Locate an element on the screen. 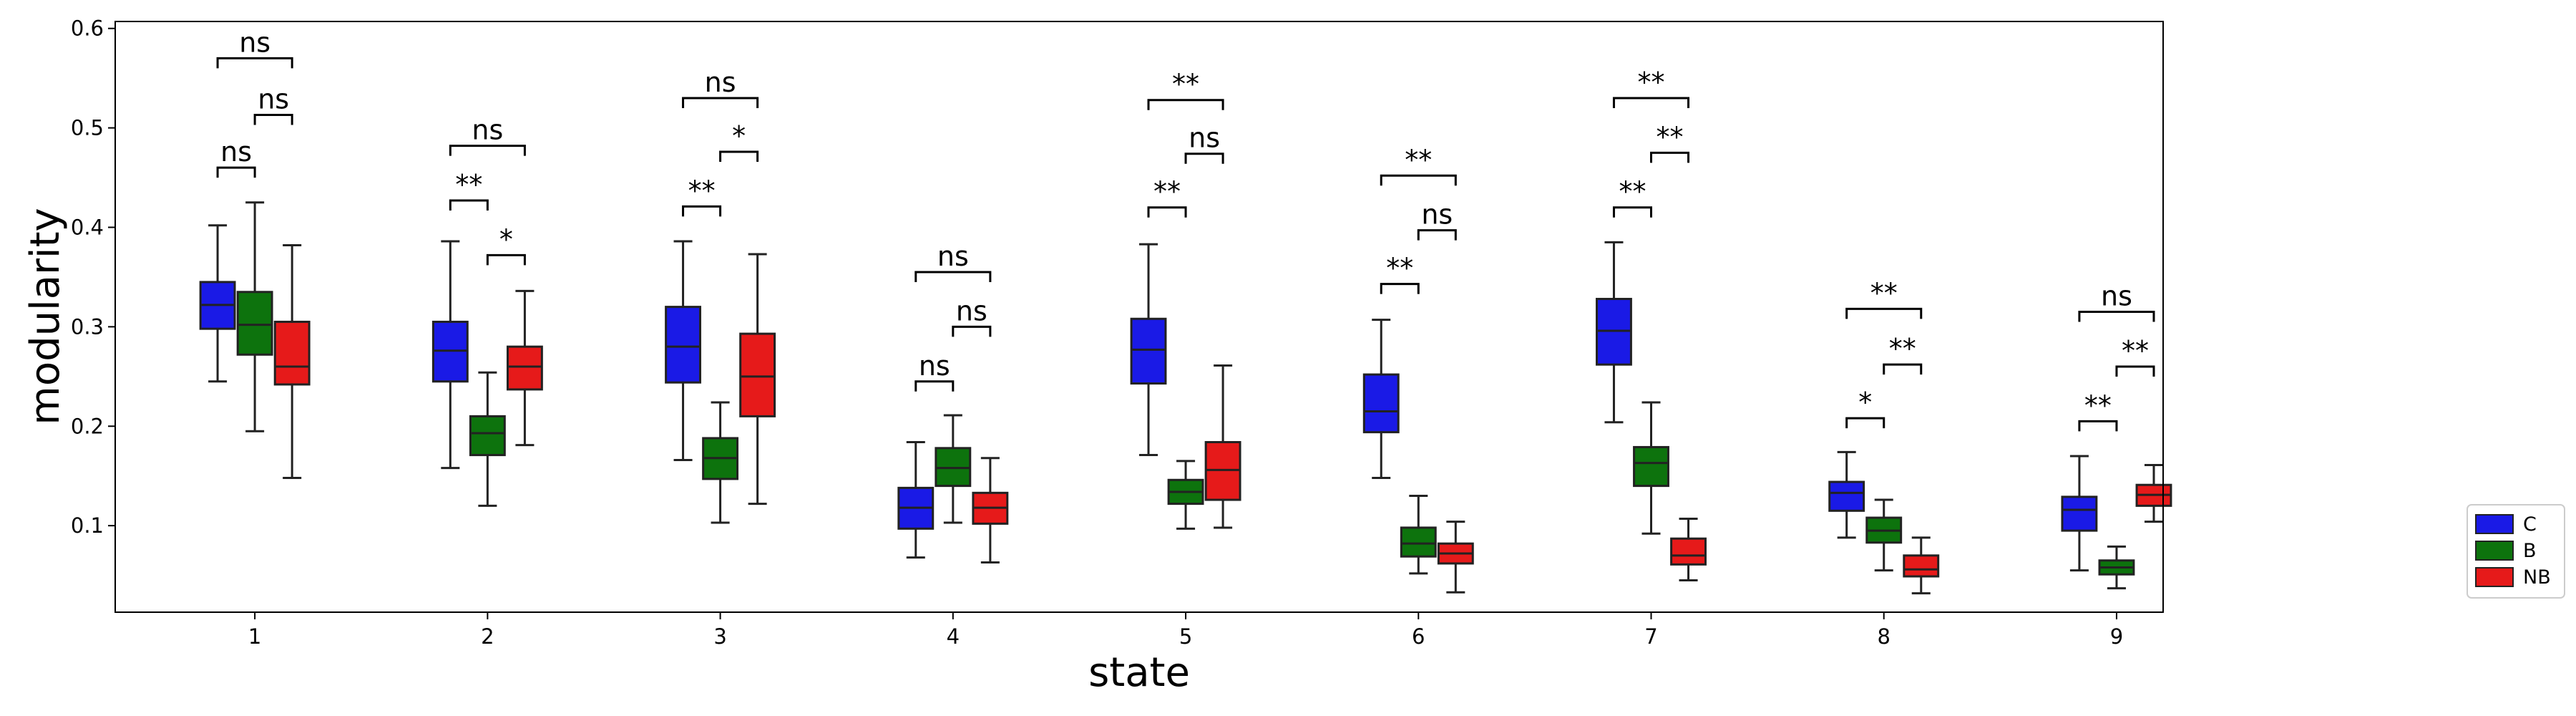 This screenshot has width=2576, height=716. legend-label-NB: NB is located at coordinates (2537, 577).